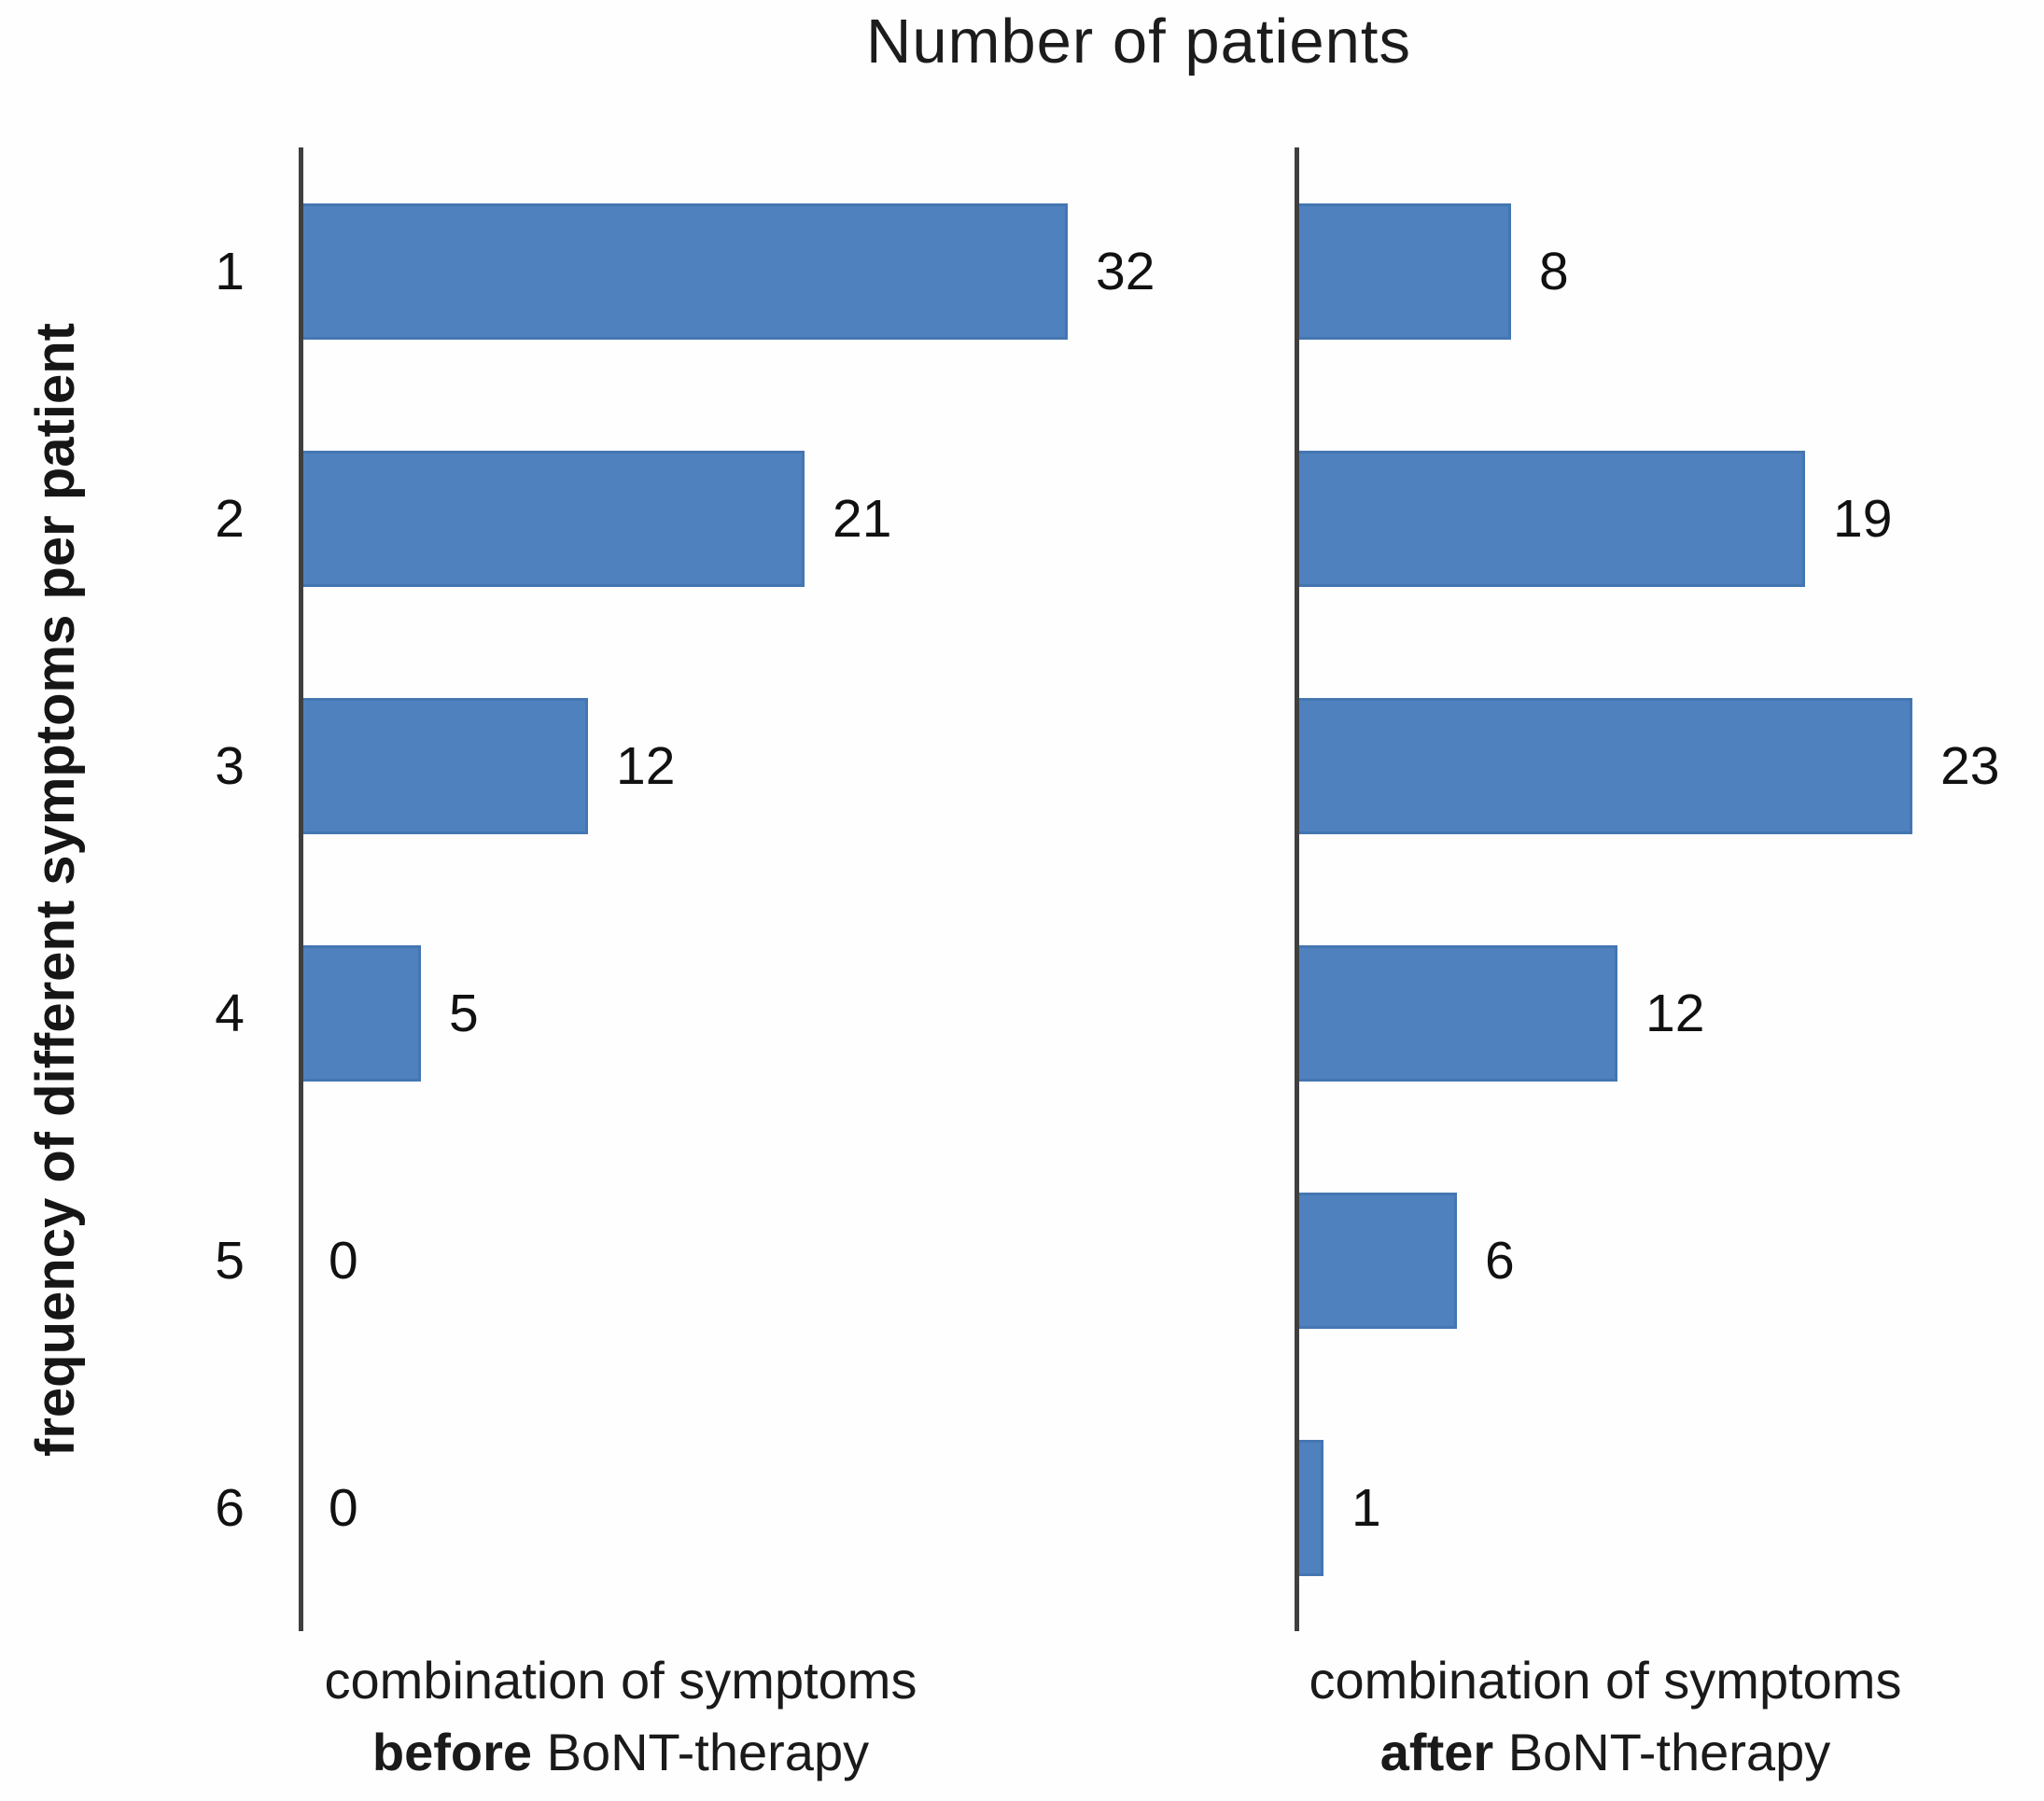 The width and height of the screenshot is (2044, 1801). What do you see at coordinates (1675, 1013) in the screenshot?
I see `data-label-after-4: 12` at bounding box center [1675, 1013].